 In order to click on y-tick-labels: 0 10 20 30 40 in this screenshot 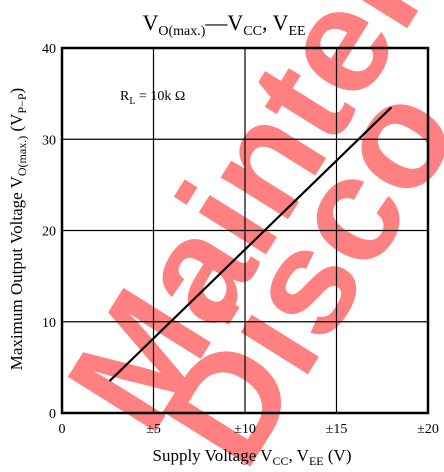, I will do `click(49, 232)`.